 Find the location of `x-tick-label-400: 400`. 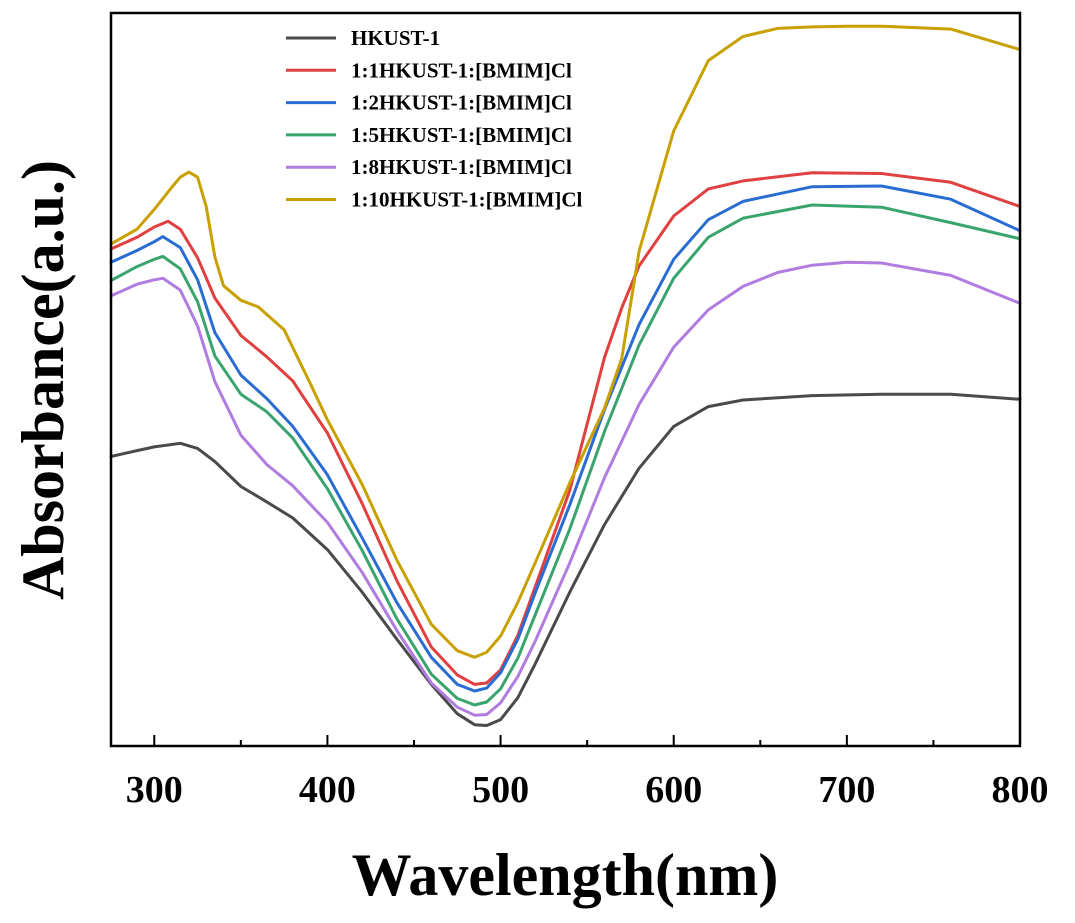

x-tick-label-400: 400 is located at coordinates (327, 790).